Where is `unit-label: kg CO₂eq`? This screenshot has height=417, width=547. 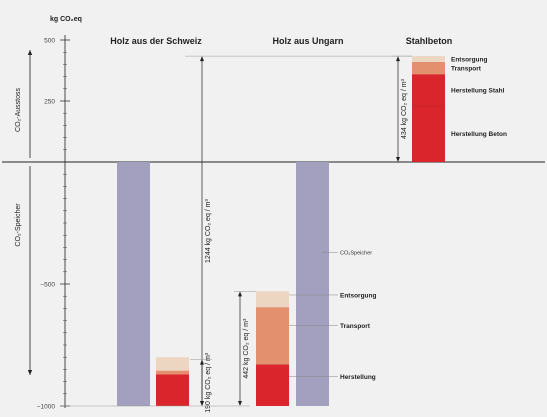
unit-label: kg CO₂eq is located at coordinates (66, 19).